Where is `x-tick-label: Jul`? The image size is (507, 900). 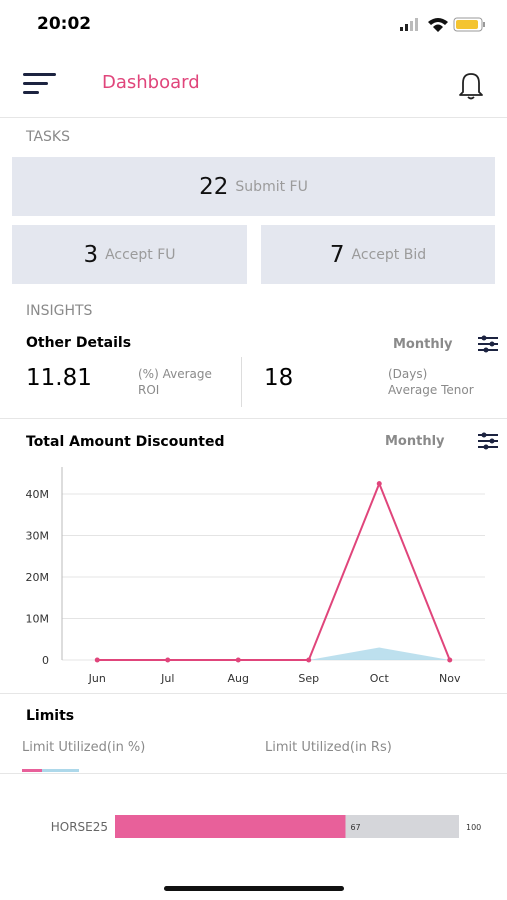 x-tick-label: Jul is located at coordinates (167, 678).